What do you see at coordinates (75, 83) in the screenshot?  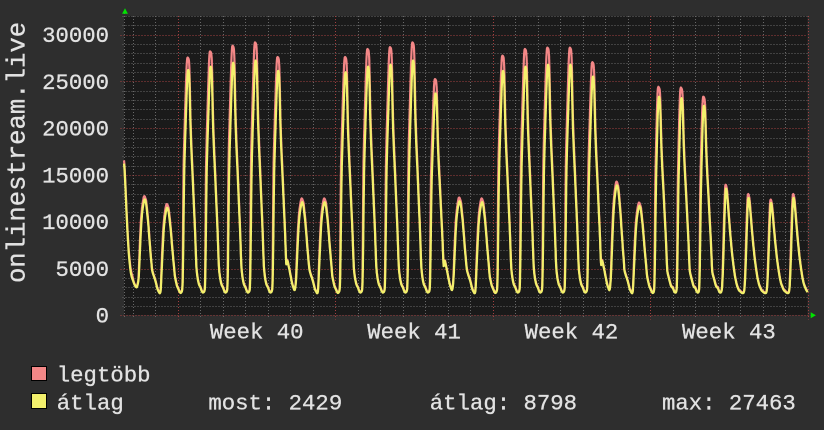 I see `svg-text: 25000` at bounding box center [75, 83].